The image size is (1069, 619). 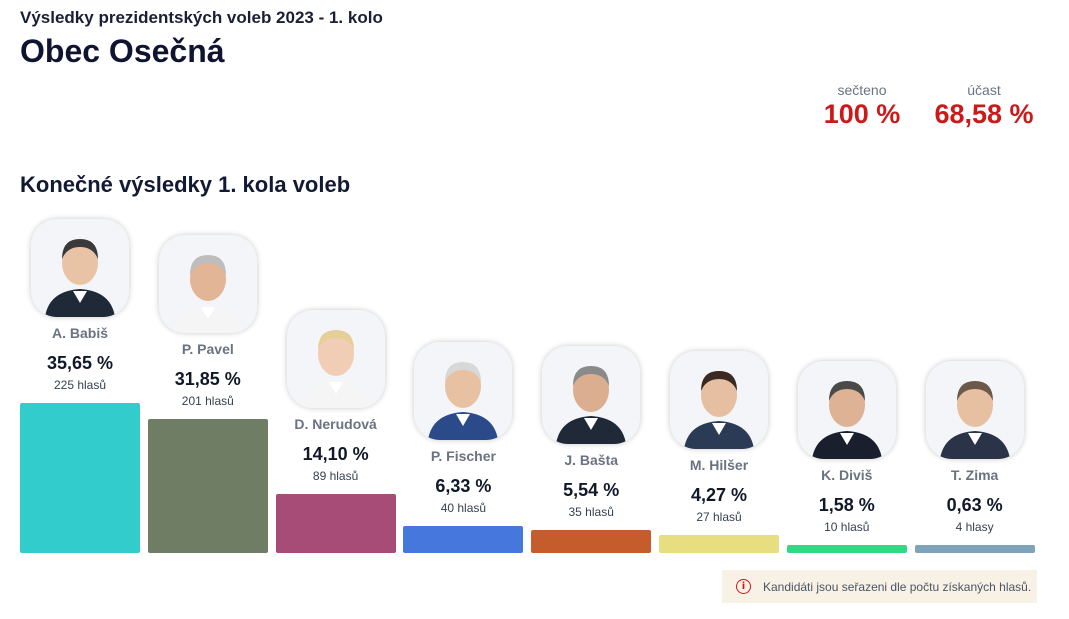 What do you see at coordinates (463, 309) in the screenshot?
I see `candidate-column: P. Fischer 6,33 % 40 hlasů` at bounding box center [463, 309].